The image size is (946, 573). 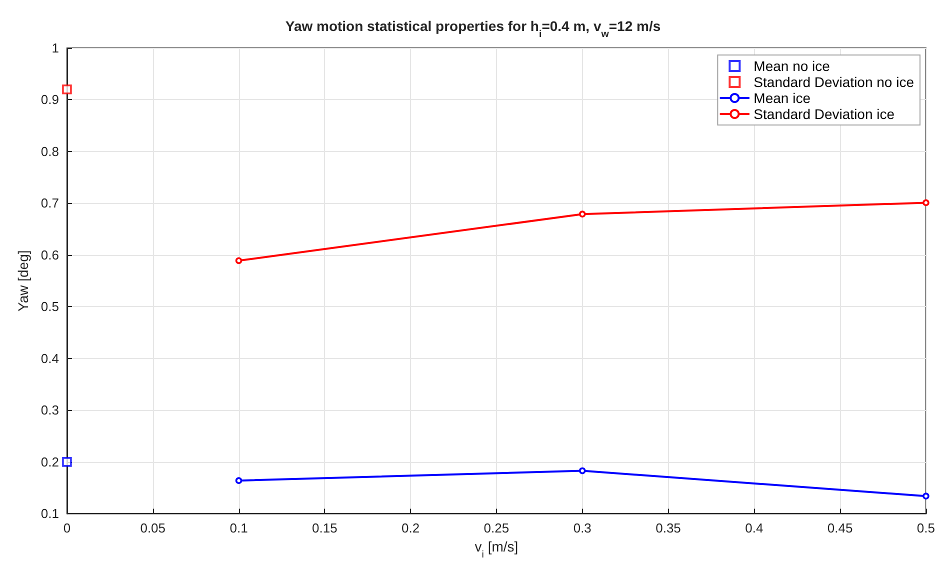 What do you see at coordinates (49, 358) in the screenshot?
I see `y-tick-label: 0.4` at bounding box center [49, 358].